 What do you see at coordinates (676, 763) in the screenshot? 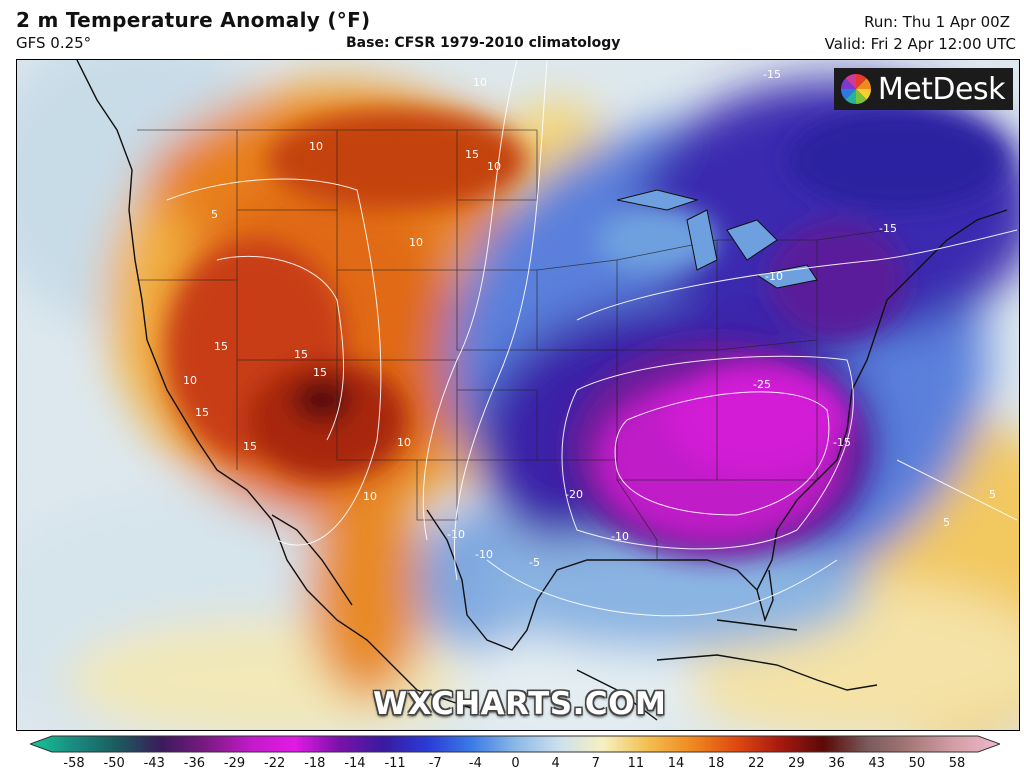
I see `legend-tick-label: 14` at bounding box center [676, 763].